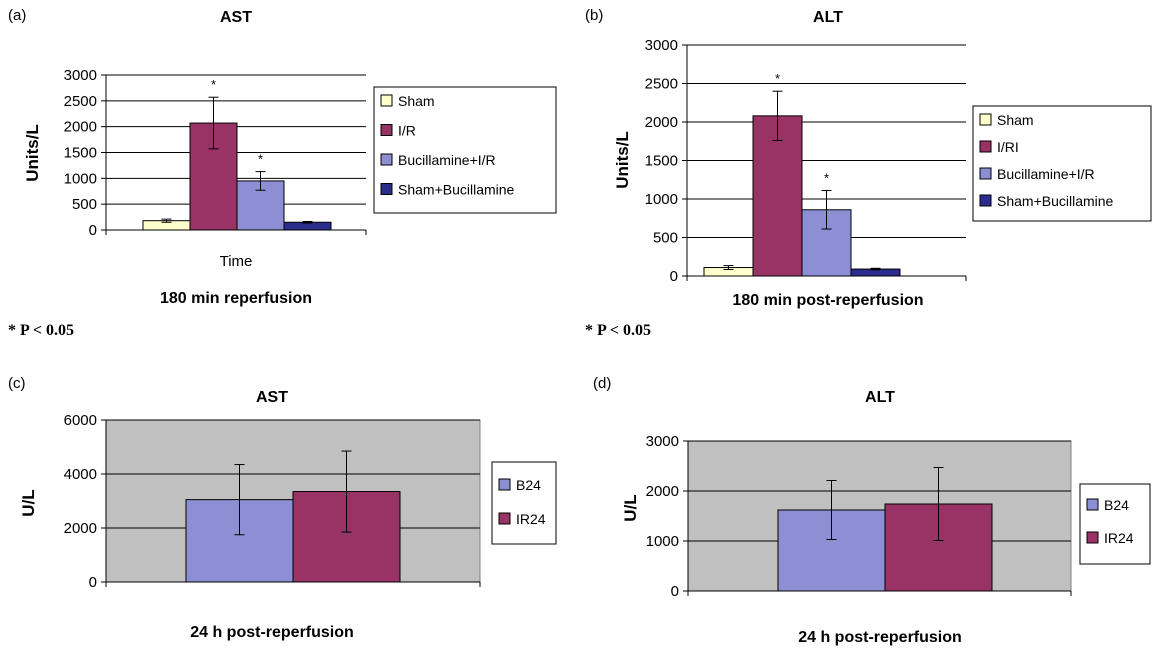  What do you see at coordinates (827, 300) in the screenshot?
I see `chart-caption: 180 min post-reperfusion` at bounding box center [827, 300].